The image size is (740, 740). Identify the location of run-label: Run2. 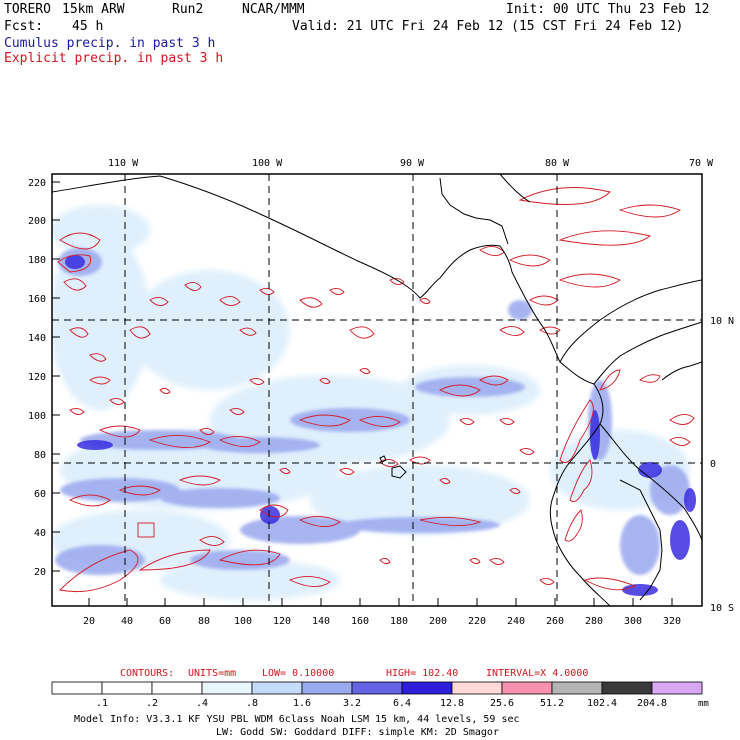
(188, 9).